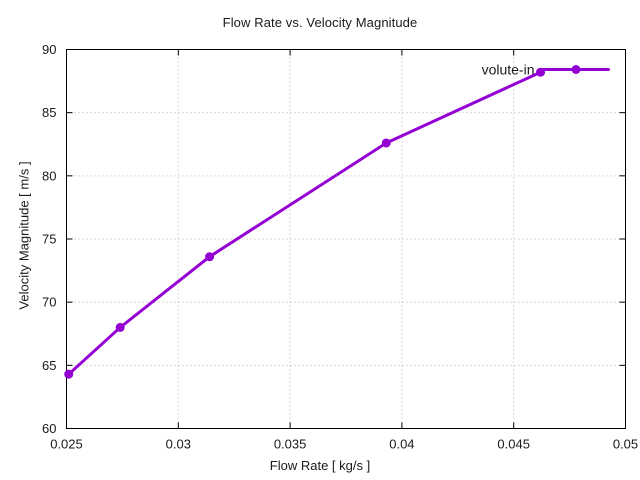  I want to click on x-axis-tick-label: 0.025, so click(66, 444).